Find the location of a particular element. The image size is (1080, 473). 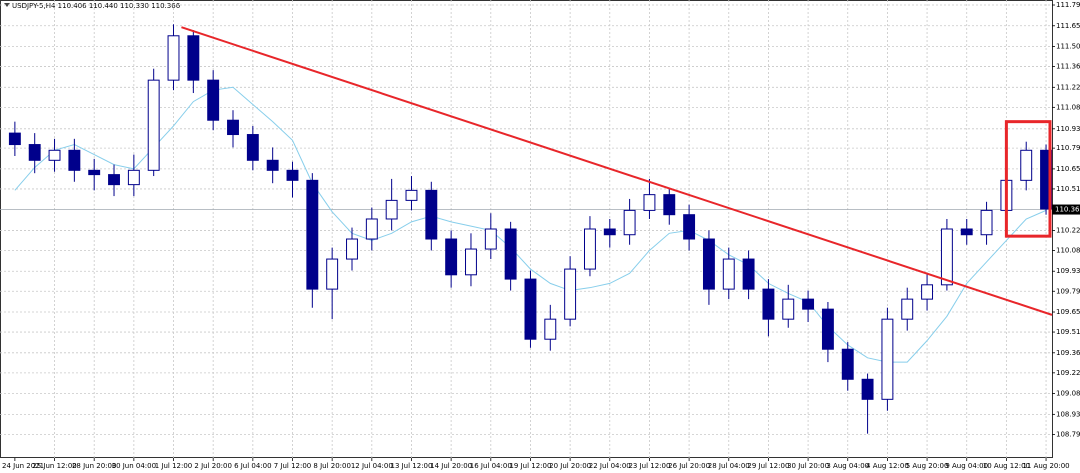

y-tick-label: 110.795 is located at coordinates (1068, 148).